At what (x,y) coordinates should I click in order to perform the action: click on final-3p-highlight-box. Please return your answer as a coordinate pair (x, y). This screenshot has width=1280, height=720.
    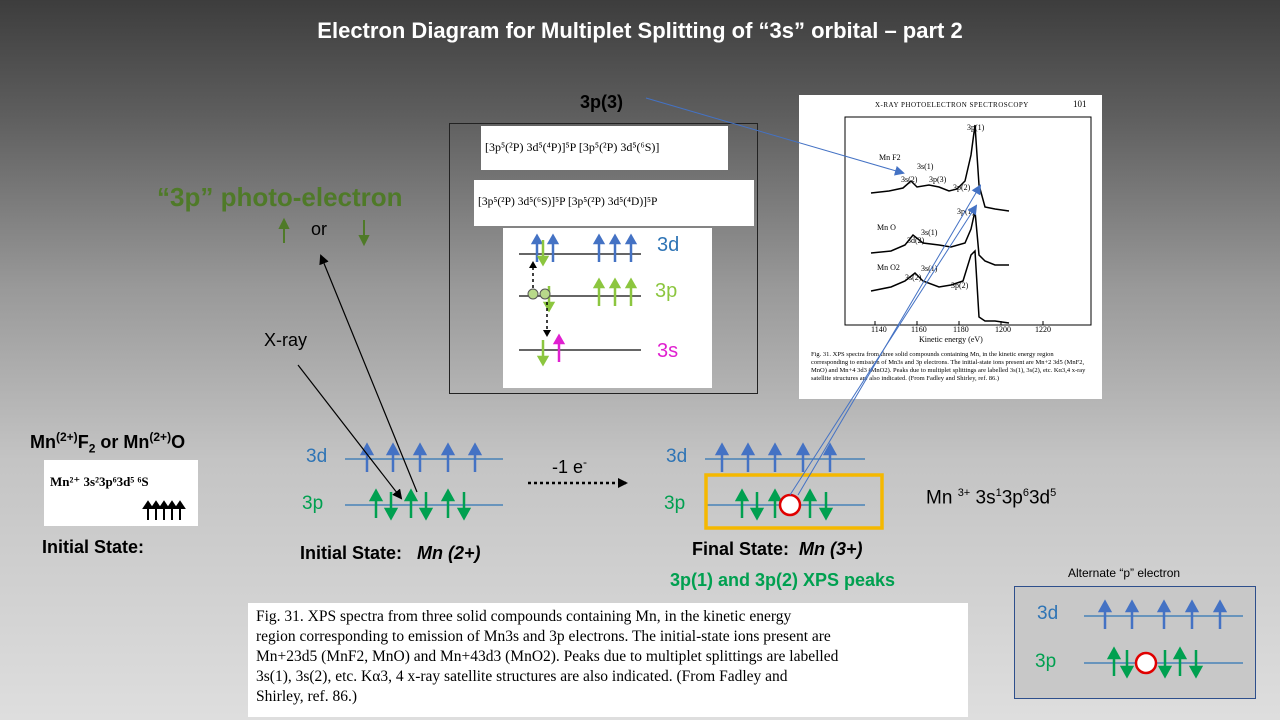
    Looking at the image, I should click on (794, 501).